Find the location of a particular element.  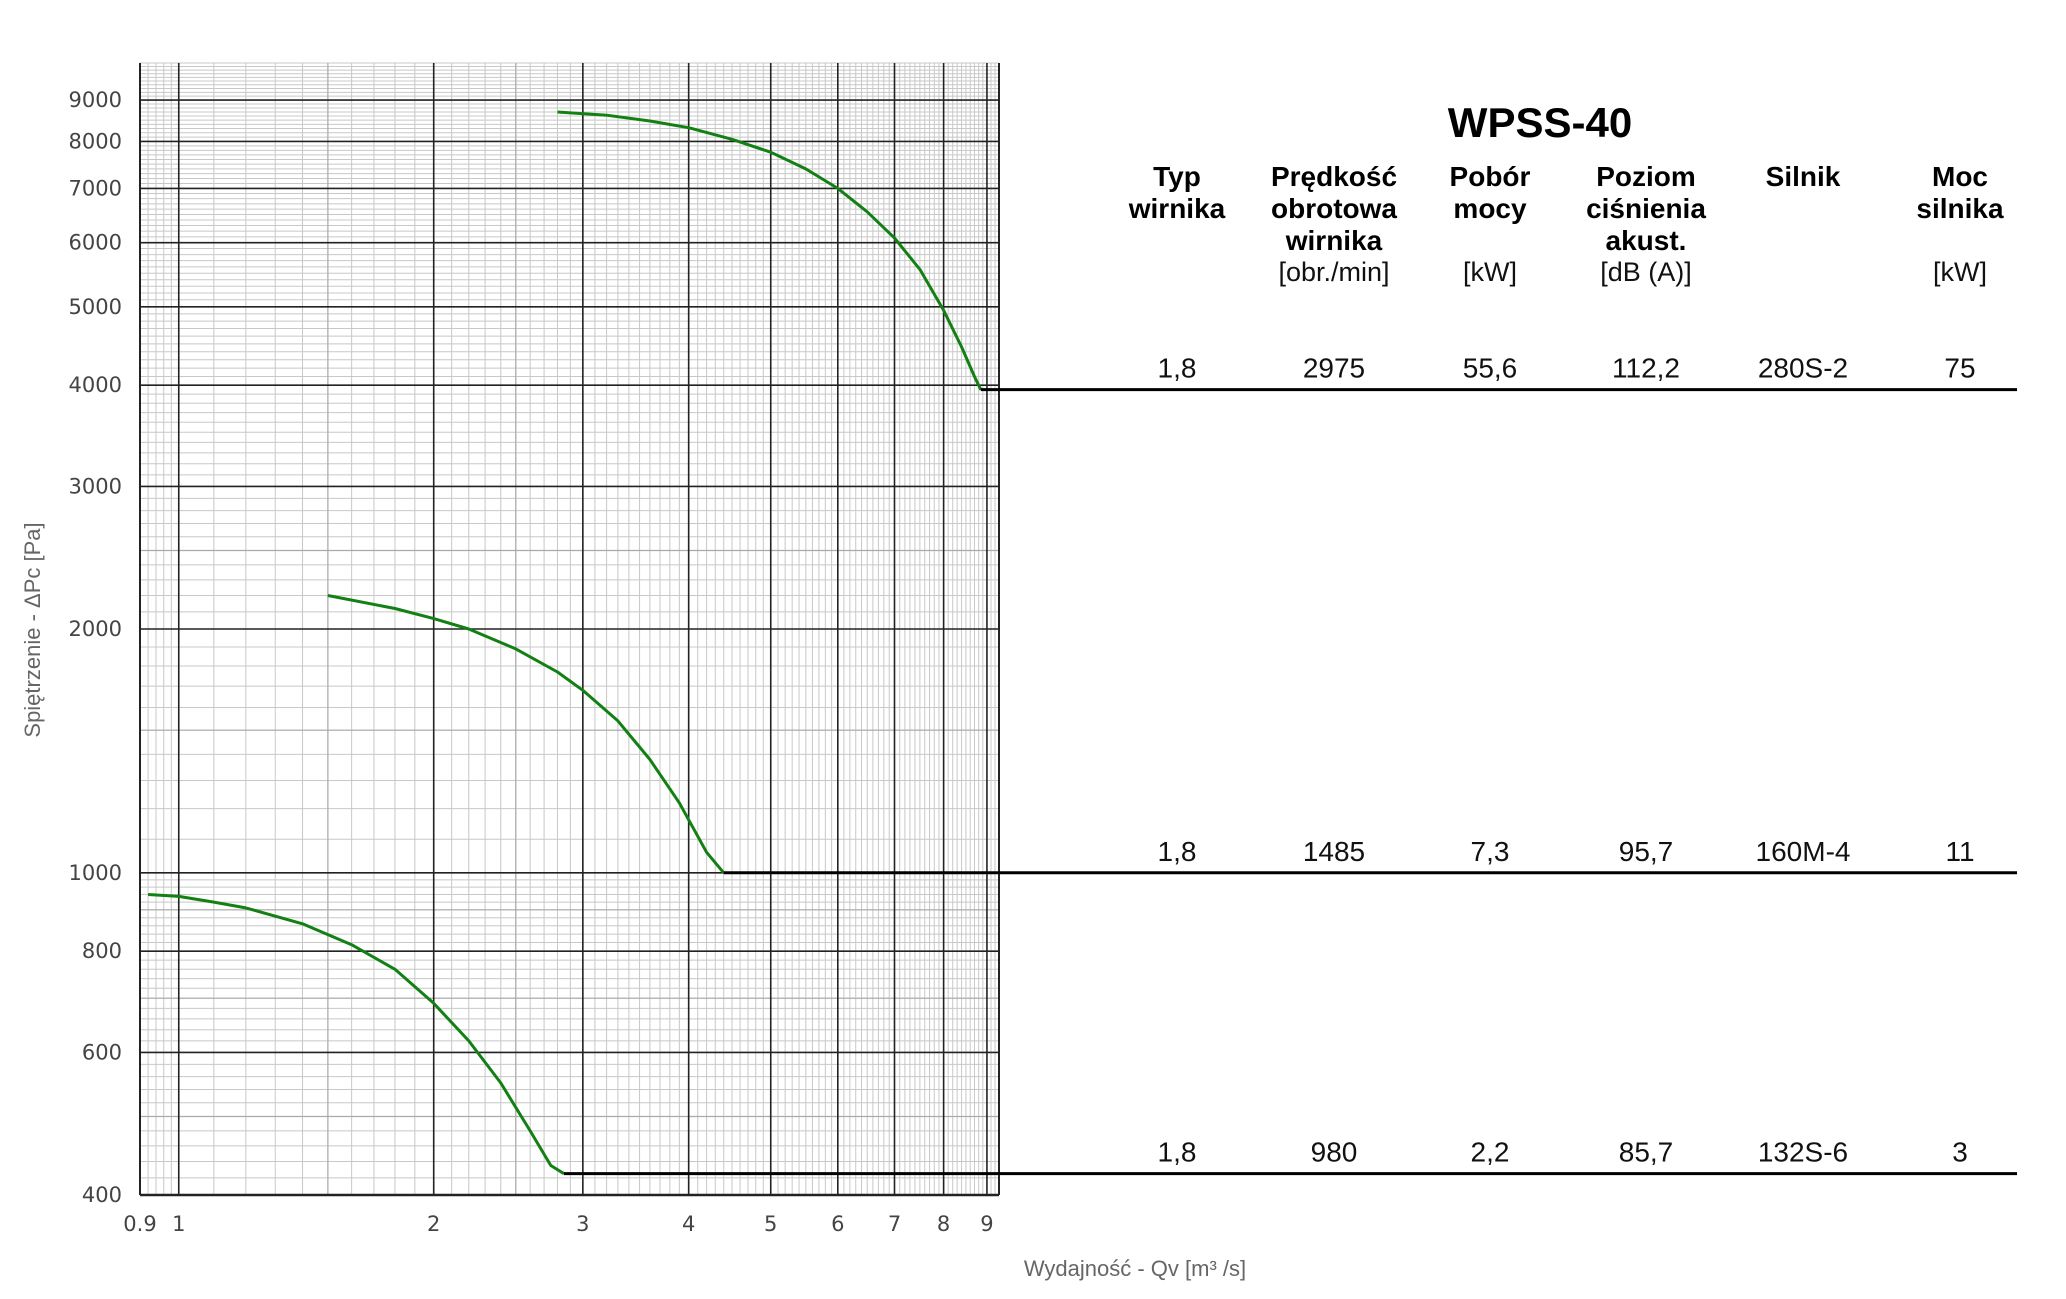

y-tick-label: 6000 is located at coordinates (95, 243).